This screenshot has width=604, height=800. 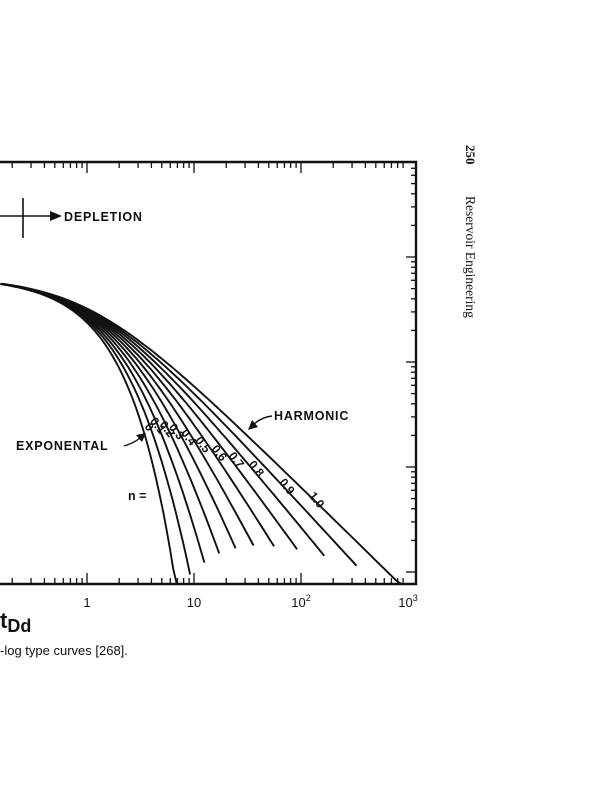 I want to click on x-axis-label: tDd, so click(x=15, y=622).